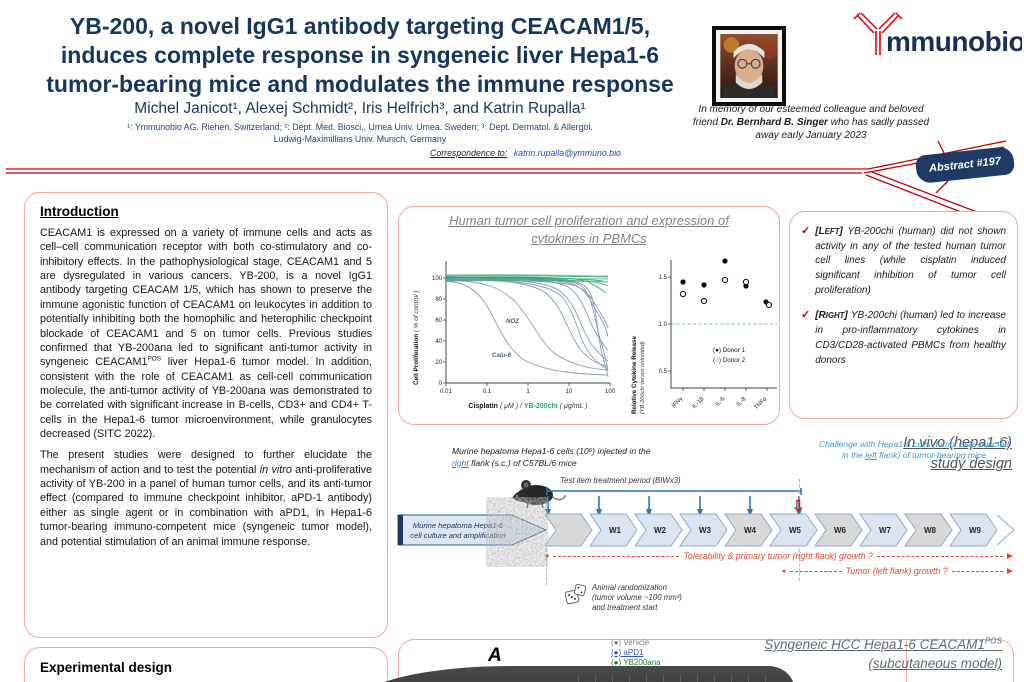 The width and height of the screenshot is (1024, 682). Describe the element at coordinates (663, 278) in the screenshot. I see `svg-text: 1.5` at that location.